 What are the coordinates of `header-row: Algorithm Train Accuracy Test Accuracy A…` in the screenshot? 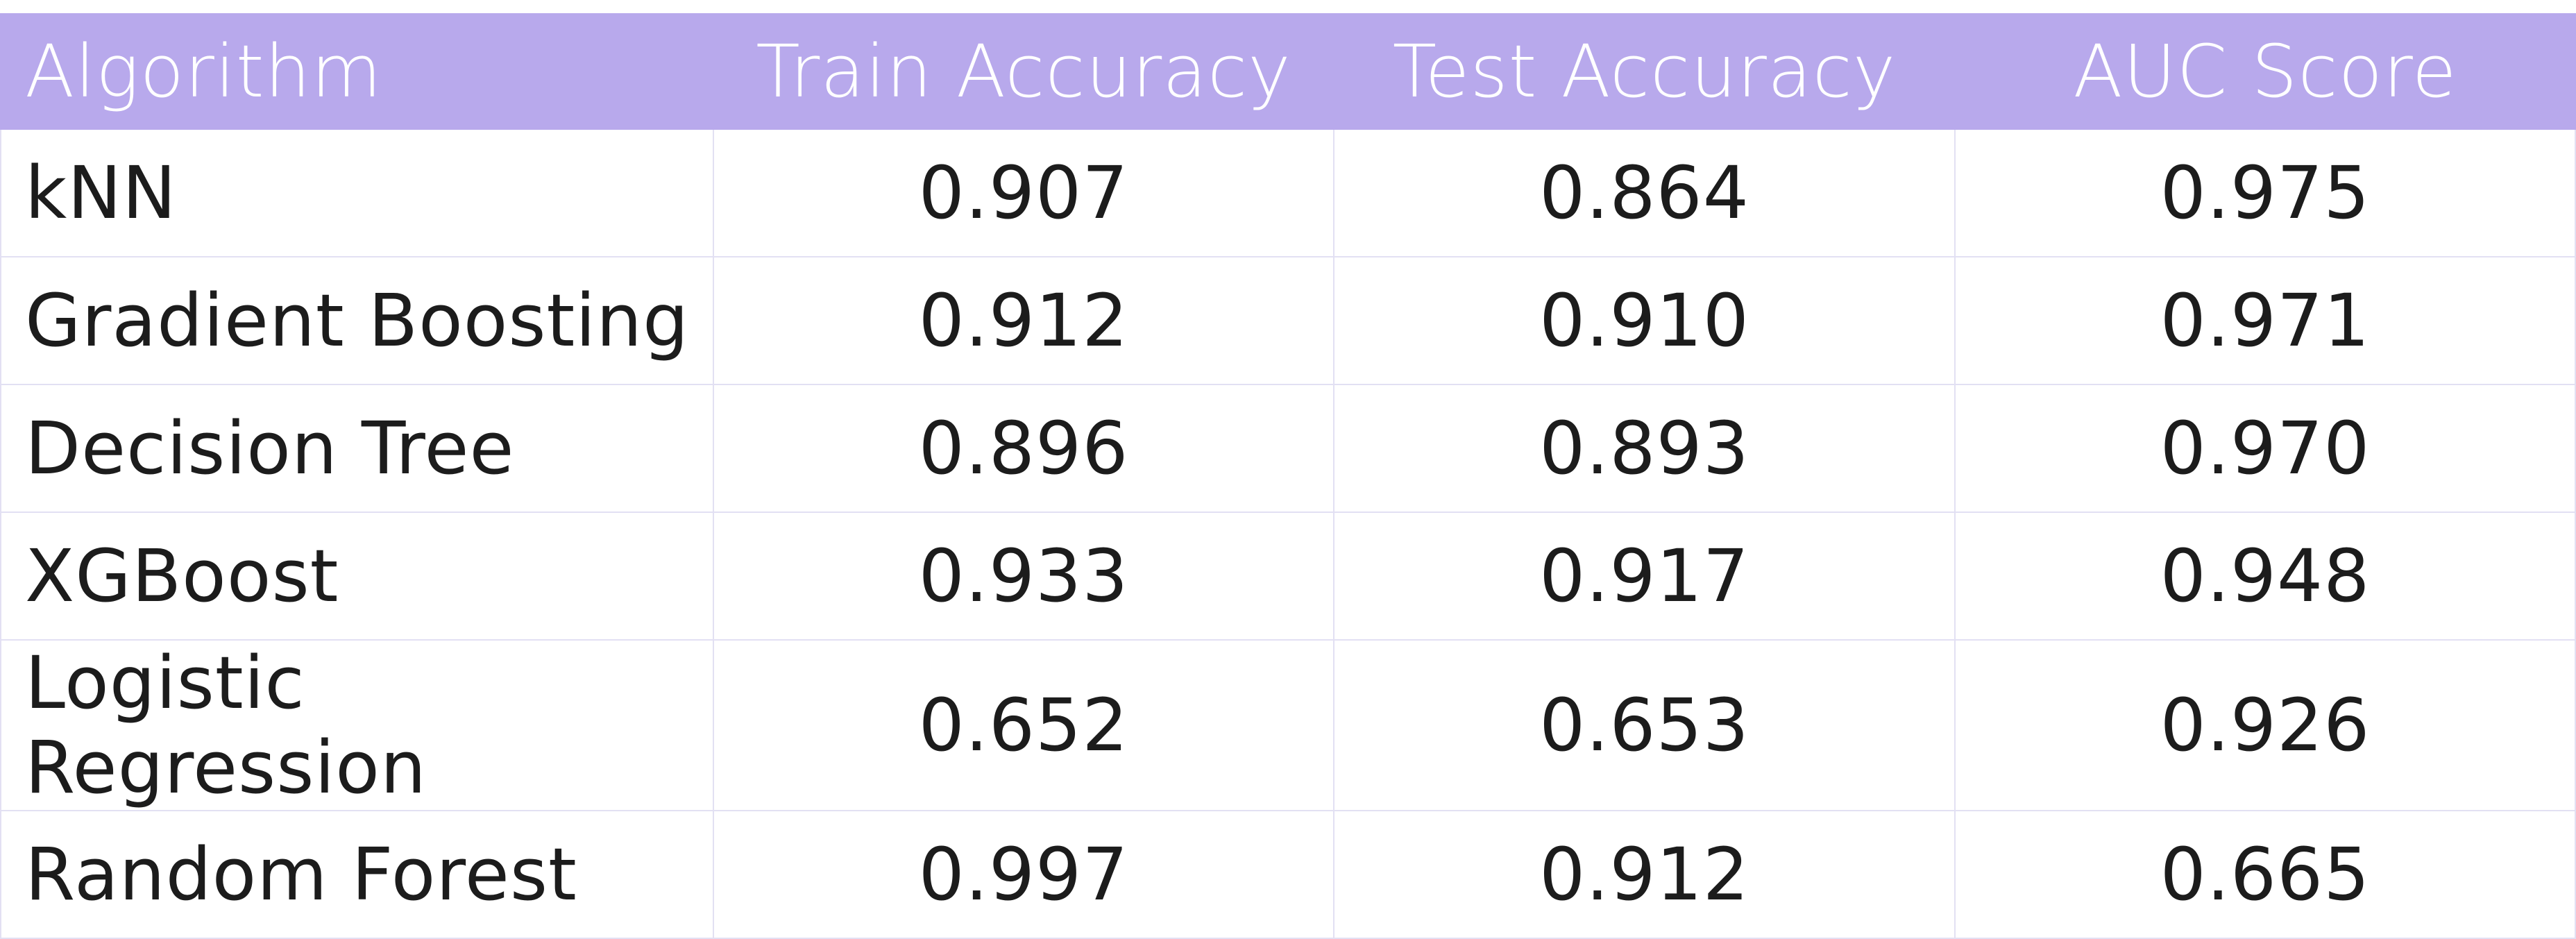 It's located at (1288, 71).